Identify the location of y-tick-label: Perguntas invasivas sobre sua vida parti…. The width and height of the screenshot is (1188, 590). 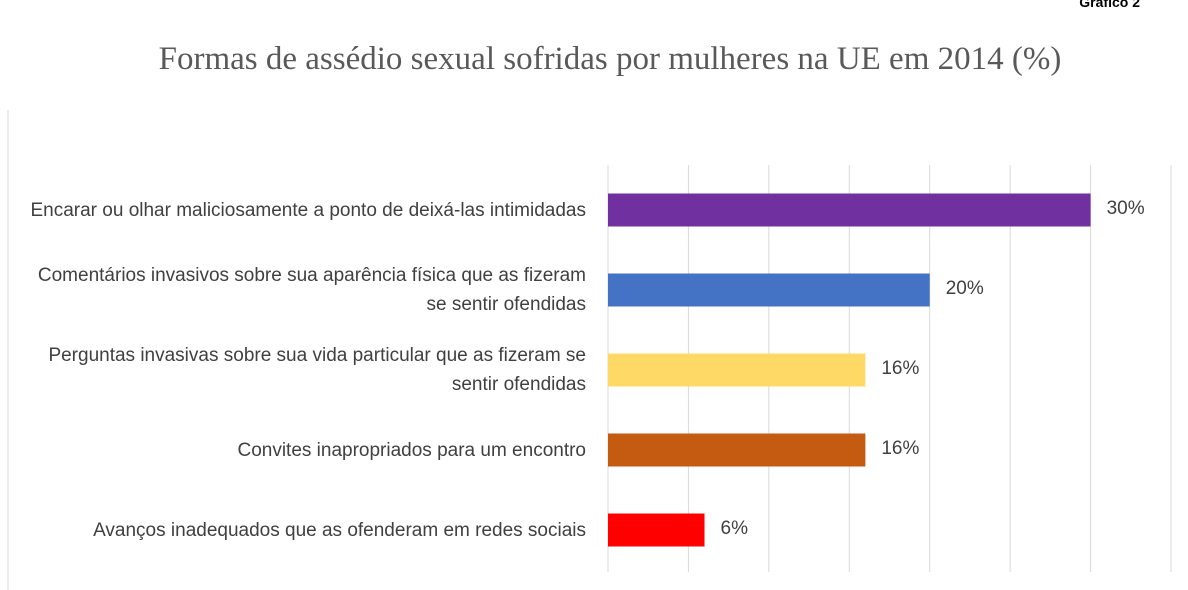
(317, 370).